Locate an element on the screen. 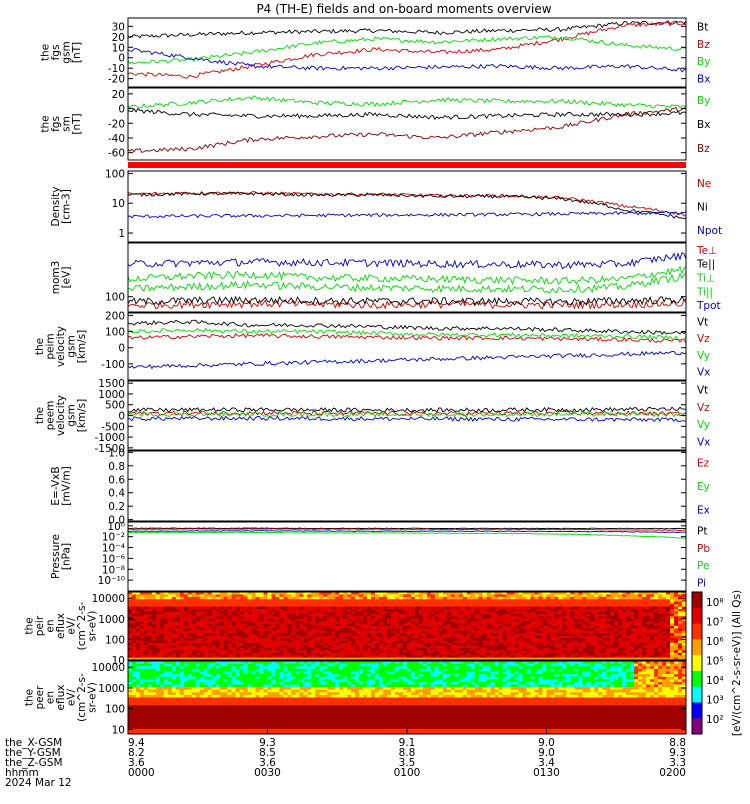  y-tick-label: 10000 is located at coordinates (108, 599).